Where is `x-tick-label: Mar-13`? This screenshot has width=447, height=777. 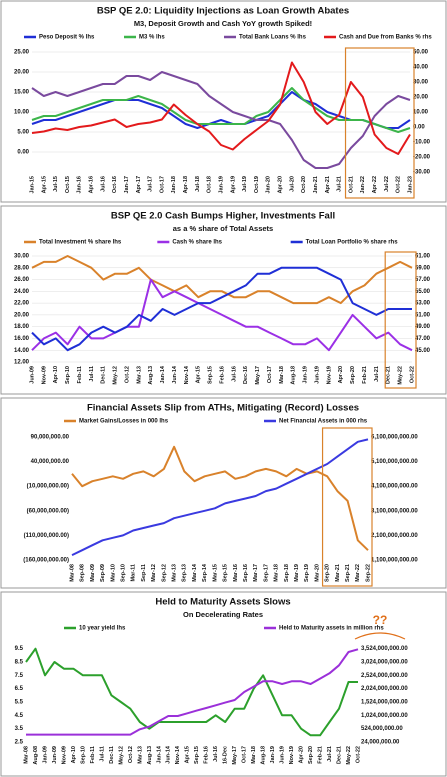
x-tick-label: Mar-13 is located at coordinates (175, 573).